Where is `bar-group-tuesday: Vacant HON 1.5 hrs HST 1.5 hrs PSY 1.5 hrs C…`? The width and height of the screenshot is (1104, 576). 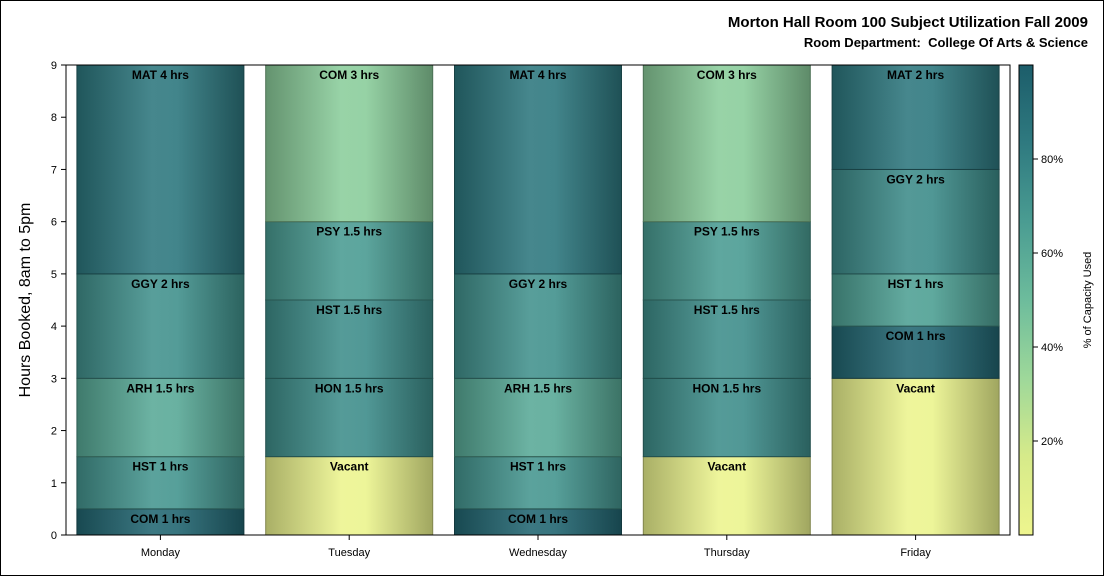
bar-group-tuesday: Vacant HON 1.5 hrs HST 1.5 hrs PSY 1.5 hrs C… is located at coordinates (349, 300).